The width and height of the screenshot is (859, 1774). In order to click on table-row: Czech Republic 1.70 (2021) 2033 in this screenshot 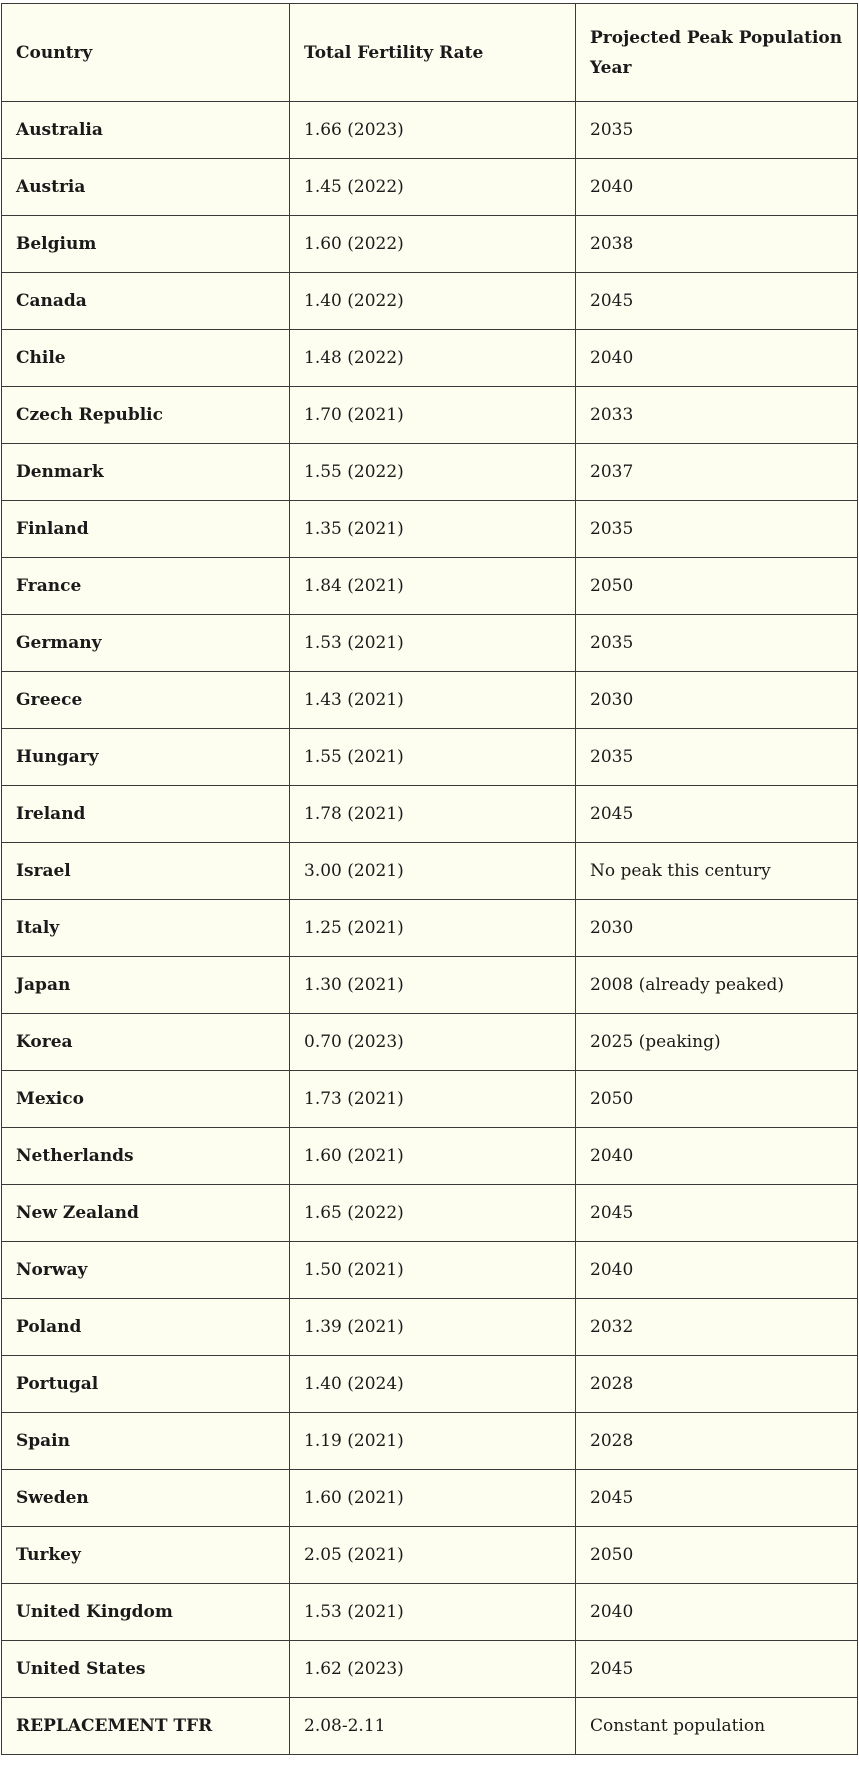, I will do `click(429, 415)`.